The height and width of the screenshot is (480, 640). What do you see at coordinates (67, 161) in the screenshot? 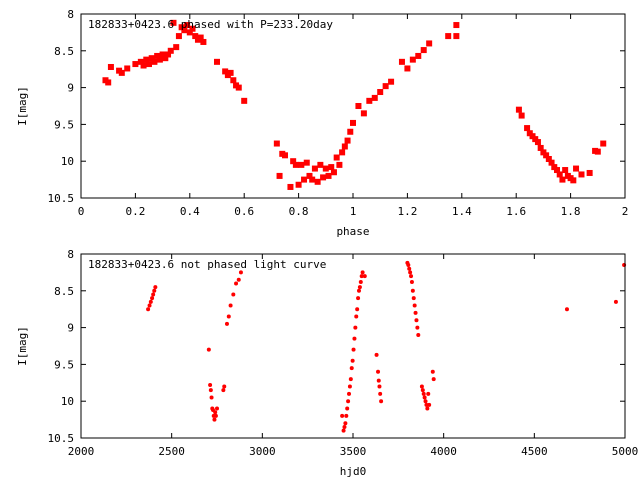
I see `y-tick-label: 10` at bounding box center [67, 161].